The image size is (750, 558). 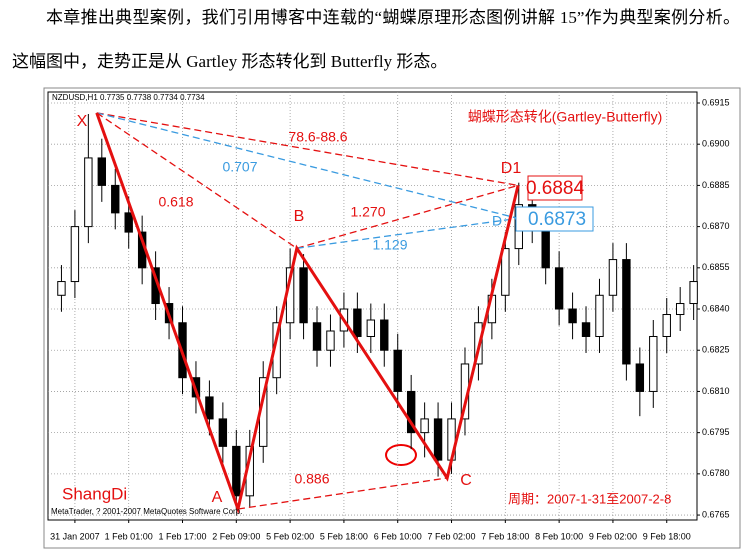 What do you see at coordinates (565, 117) in the screenshot?
I see `chart-title: 蝴蝶形态转化(Gartley-Butterfly)` at bounding box center [565, 117].